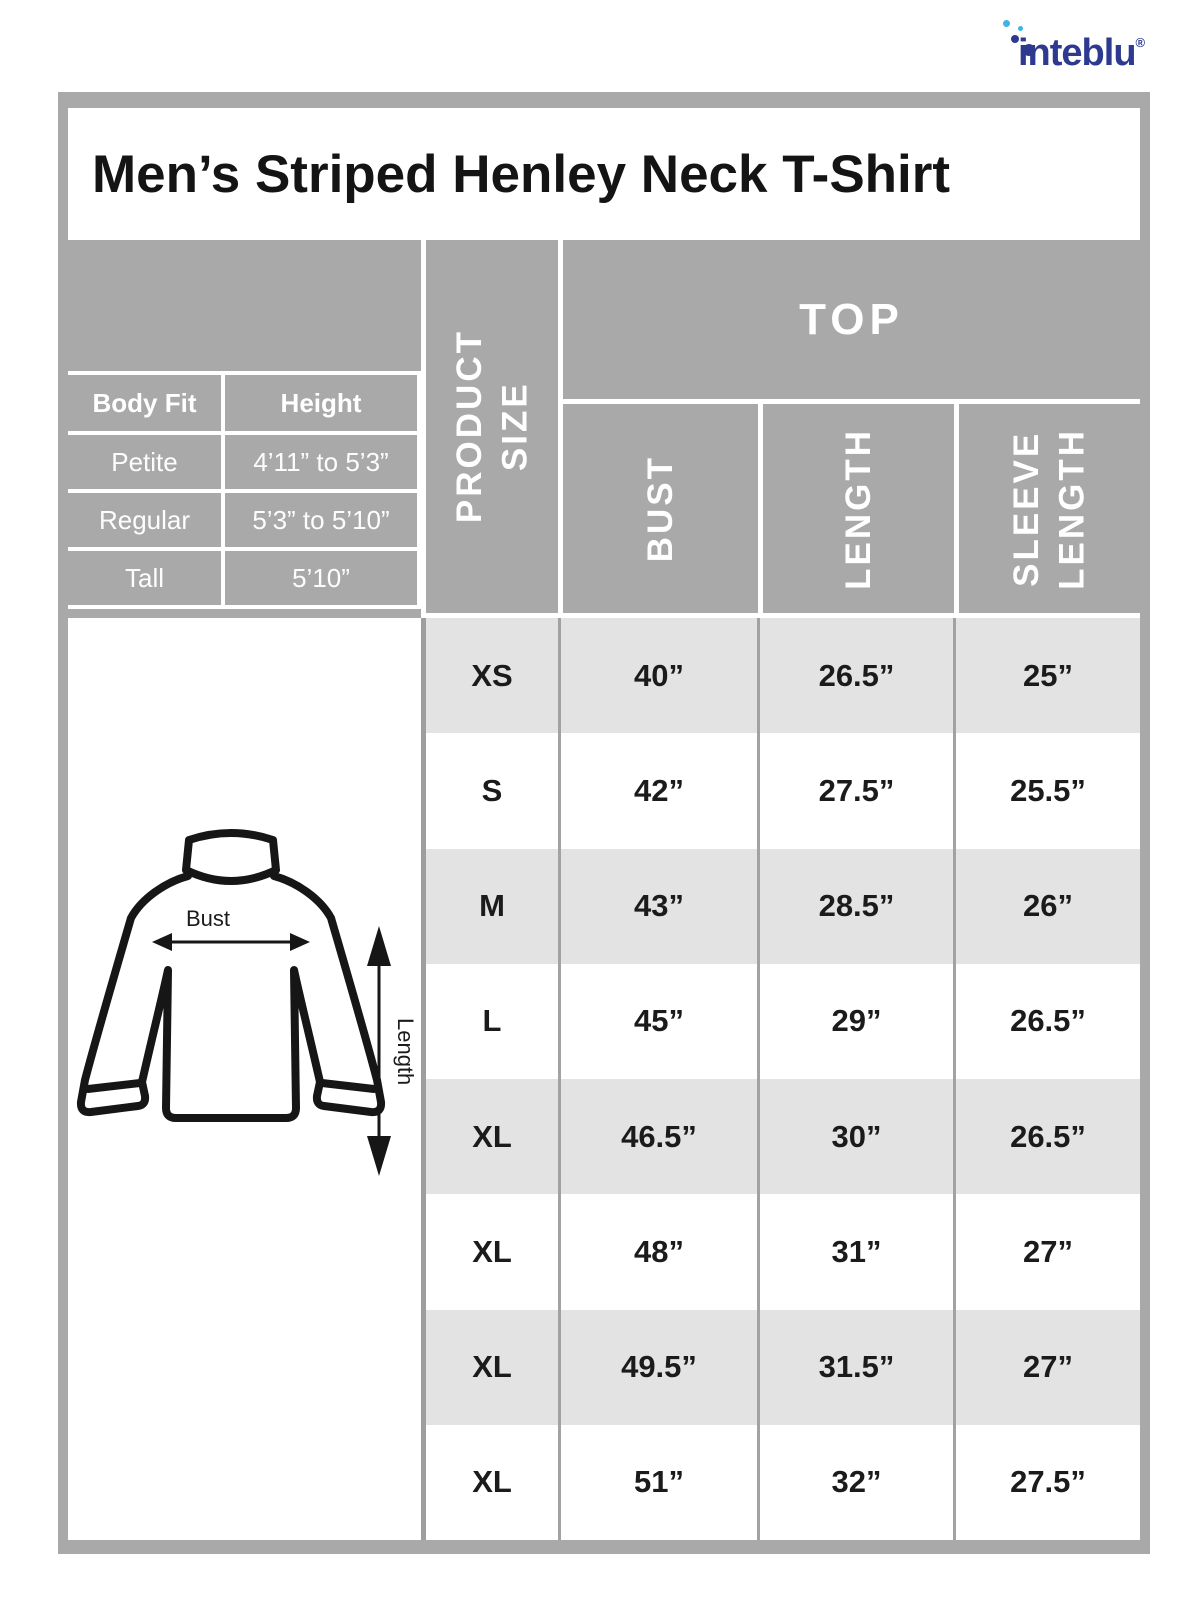 The image size is (1200, 1600). I want to click on table-row: L 45” 29” 26.5”, so click(783, 1021).